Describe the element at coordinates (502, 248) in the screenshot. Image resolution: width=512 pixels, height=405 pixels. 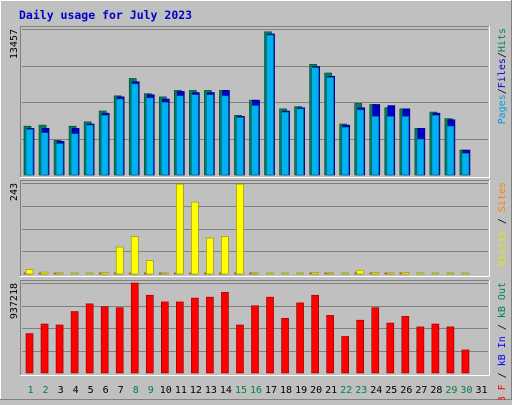
I see `mid-right-legend-part: Visits` at that location.